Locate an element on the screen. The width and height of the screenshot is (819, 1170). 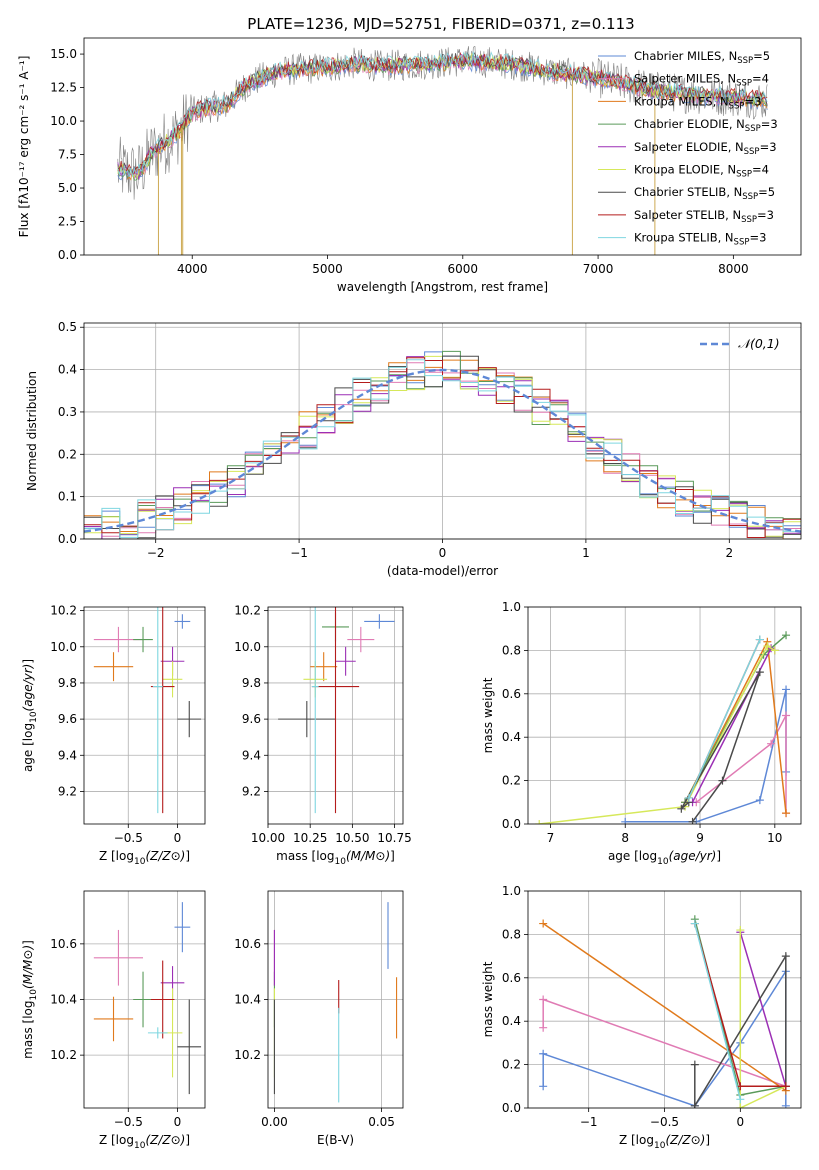
x-tick-label: 7 is located at coordinates (551, 838).